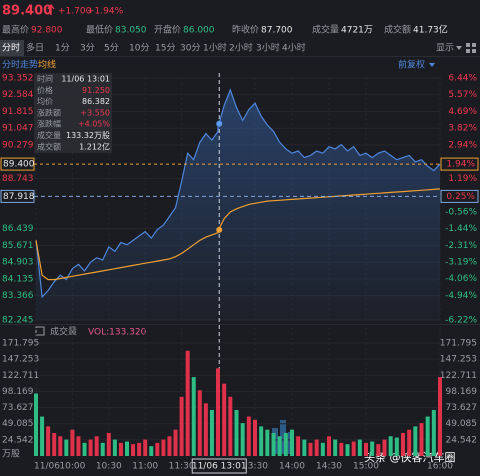 The image size is (480, 476). I want to click on tab: 多日, so click(35, 48).